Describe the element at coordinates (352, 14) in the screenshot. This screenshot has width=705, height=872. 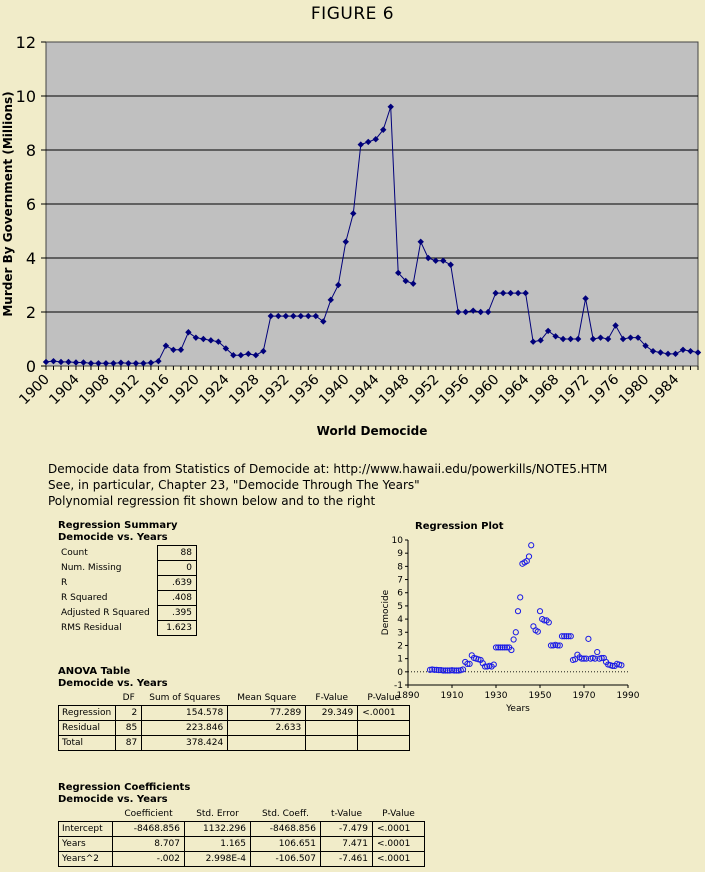
I see `figure-title: FIGURE 6` at that location.